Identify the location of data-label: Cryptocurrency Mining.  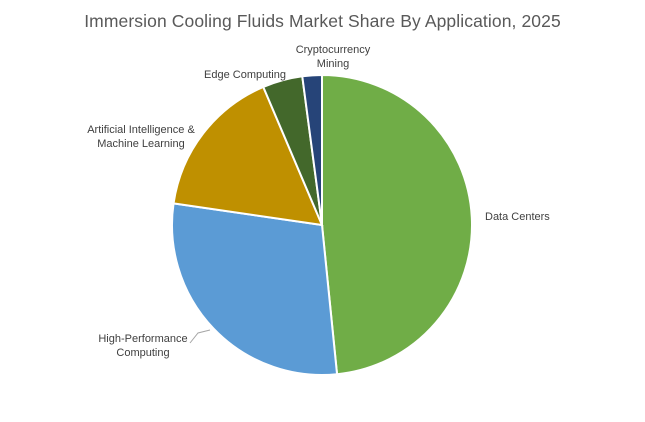
(333, 57).